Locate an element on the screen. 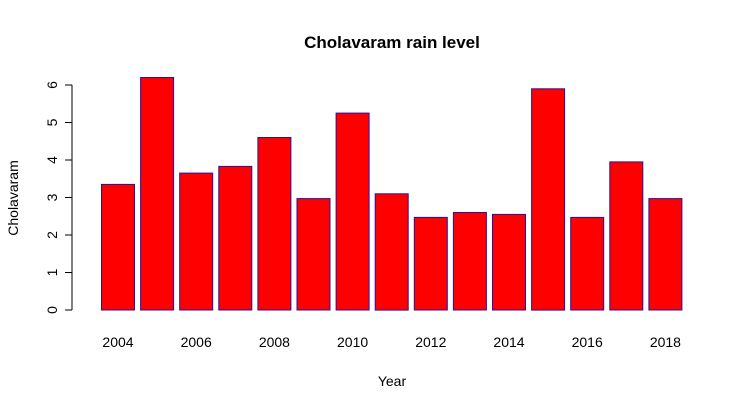 This screenshot has height=411, width=746. y-tick-label-0: 0 is located at coordinates (52, 310).